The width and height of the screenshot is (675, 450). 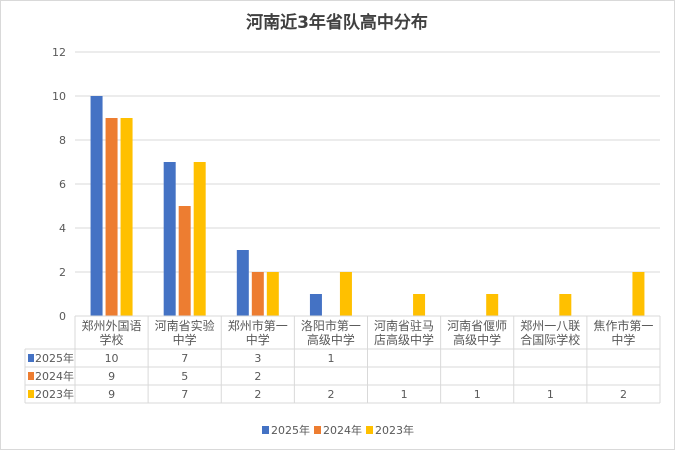 I want to click on category-label: 店高级中学, so click(x=404, y=339).